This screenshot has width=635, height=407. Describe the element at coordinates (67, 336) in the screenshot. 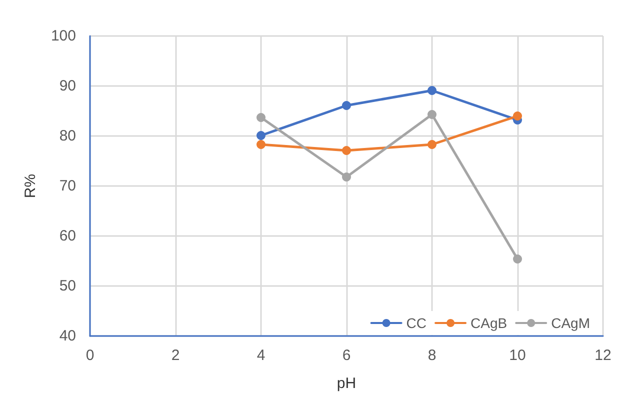

I see `y-tick-label: 40` at that location.